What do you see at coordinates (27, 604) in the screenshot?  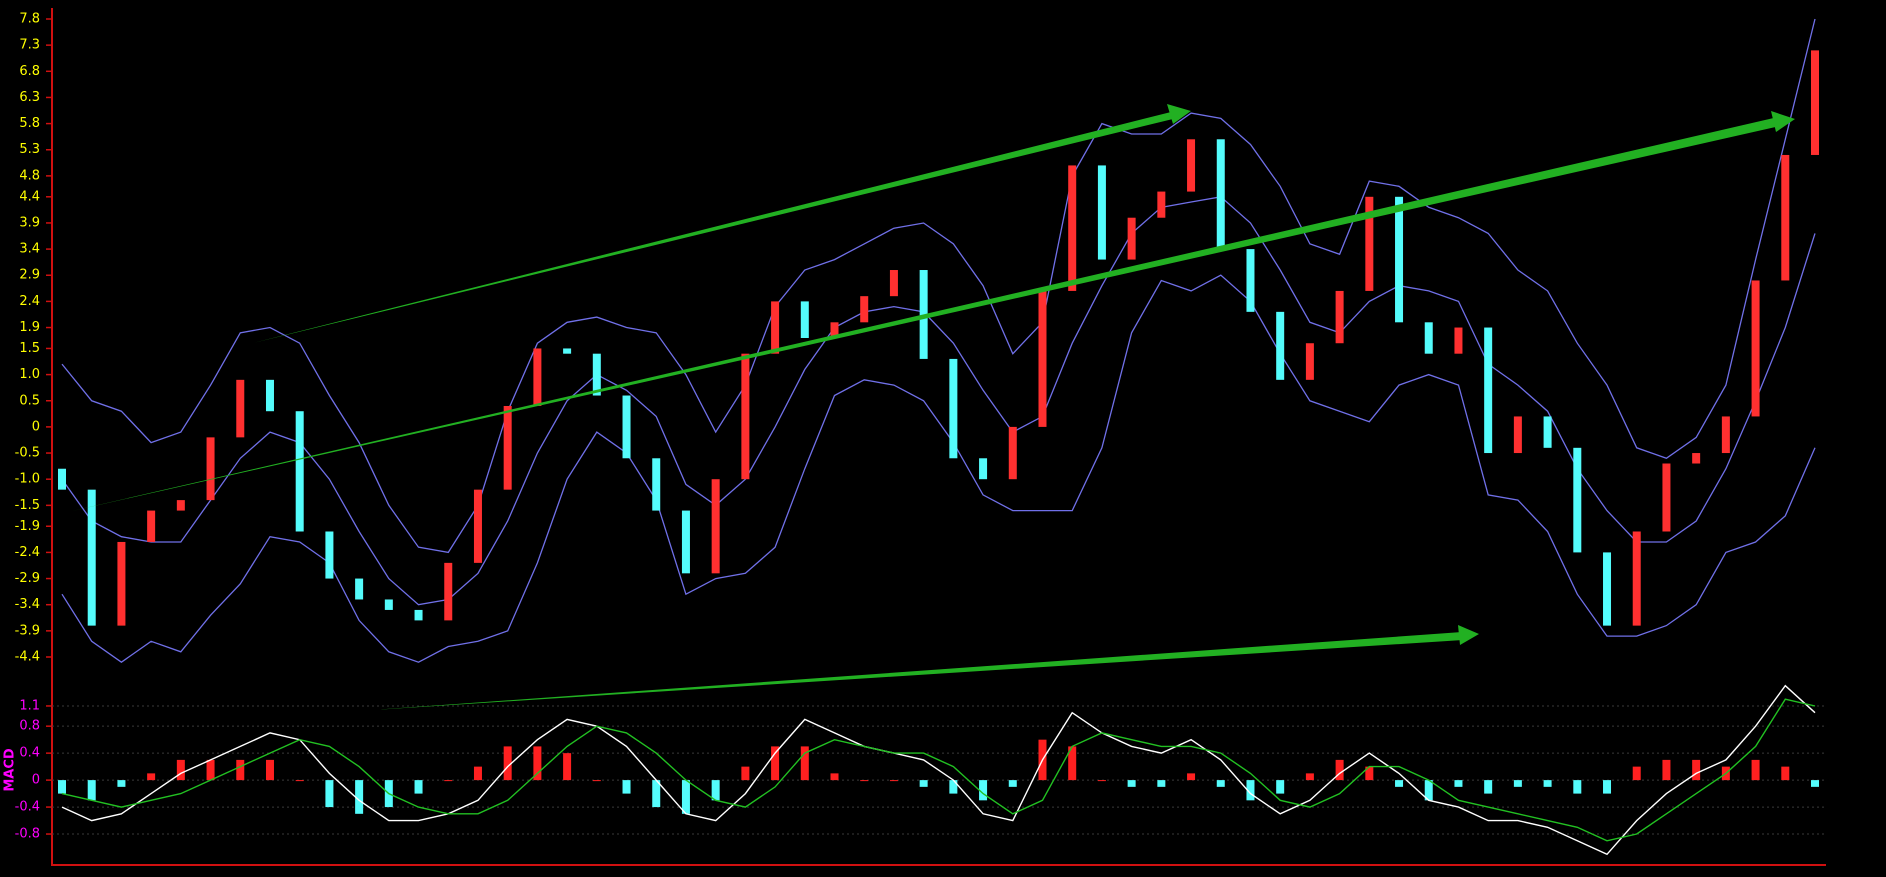 I see `y-tick-label: -3.4` at bounding box center [27, 604].